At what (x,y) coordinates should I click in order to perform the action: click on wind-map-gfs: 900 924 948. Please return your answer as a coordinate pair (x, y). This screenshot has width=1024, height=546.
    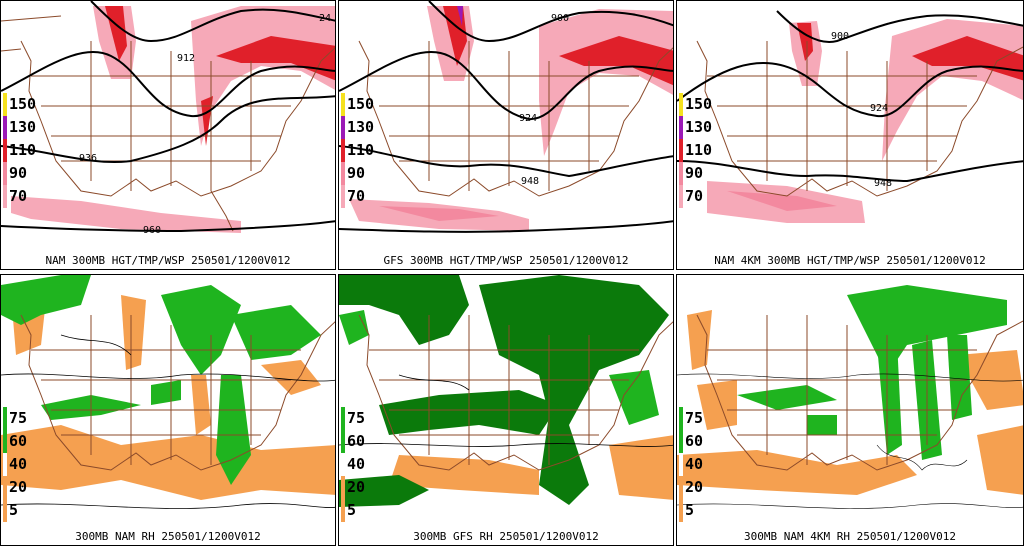
    Looking at the image, I should click on (506, 117).